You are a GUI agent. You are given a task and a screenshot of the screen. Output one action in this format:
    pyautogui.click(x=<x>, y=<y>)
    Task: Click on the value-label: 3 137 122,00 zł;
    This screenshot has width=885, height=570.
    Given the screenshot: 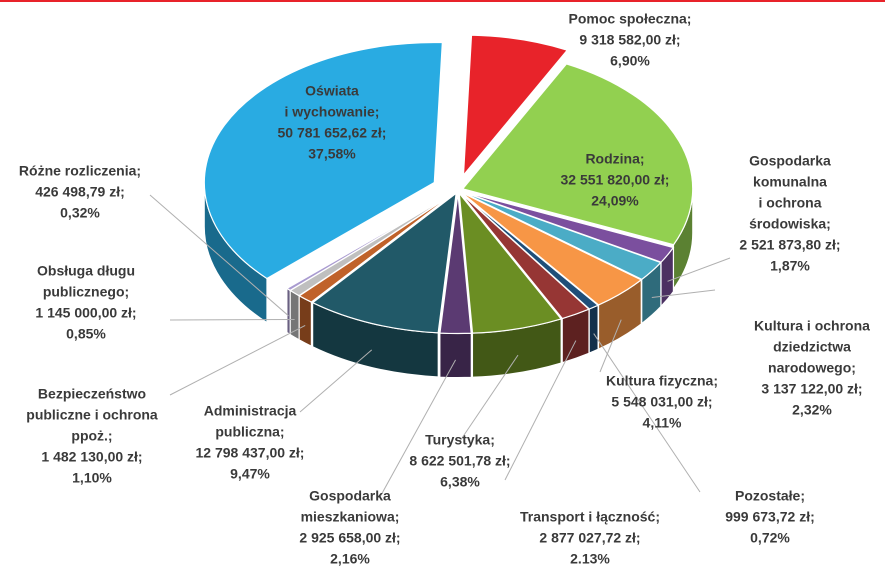 What is the action you would take?
    pyautogui.click(x=811, y=389)
    